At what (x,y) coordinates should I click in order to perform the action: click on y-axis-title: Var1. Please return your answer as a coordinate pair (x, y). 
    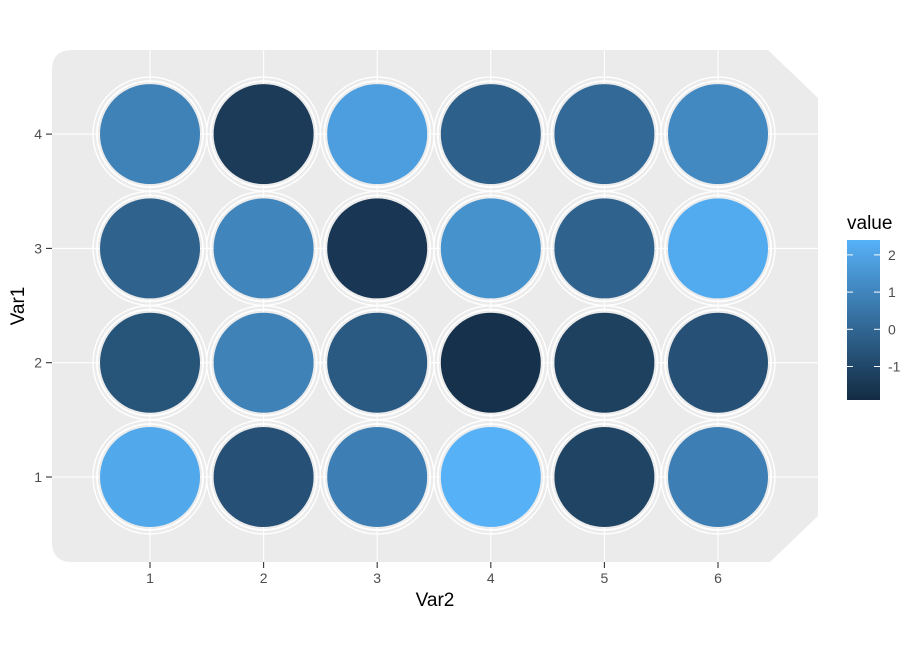
    Looking at the image, I should click on (18, 306).